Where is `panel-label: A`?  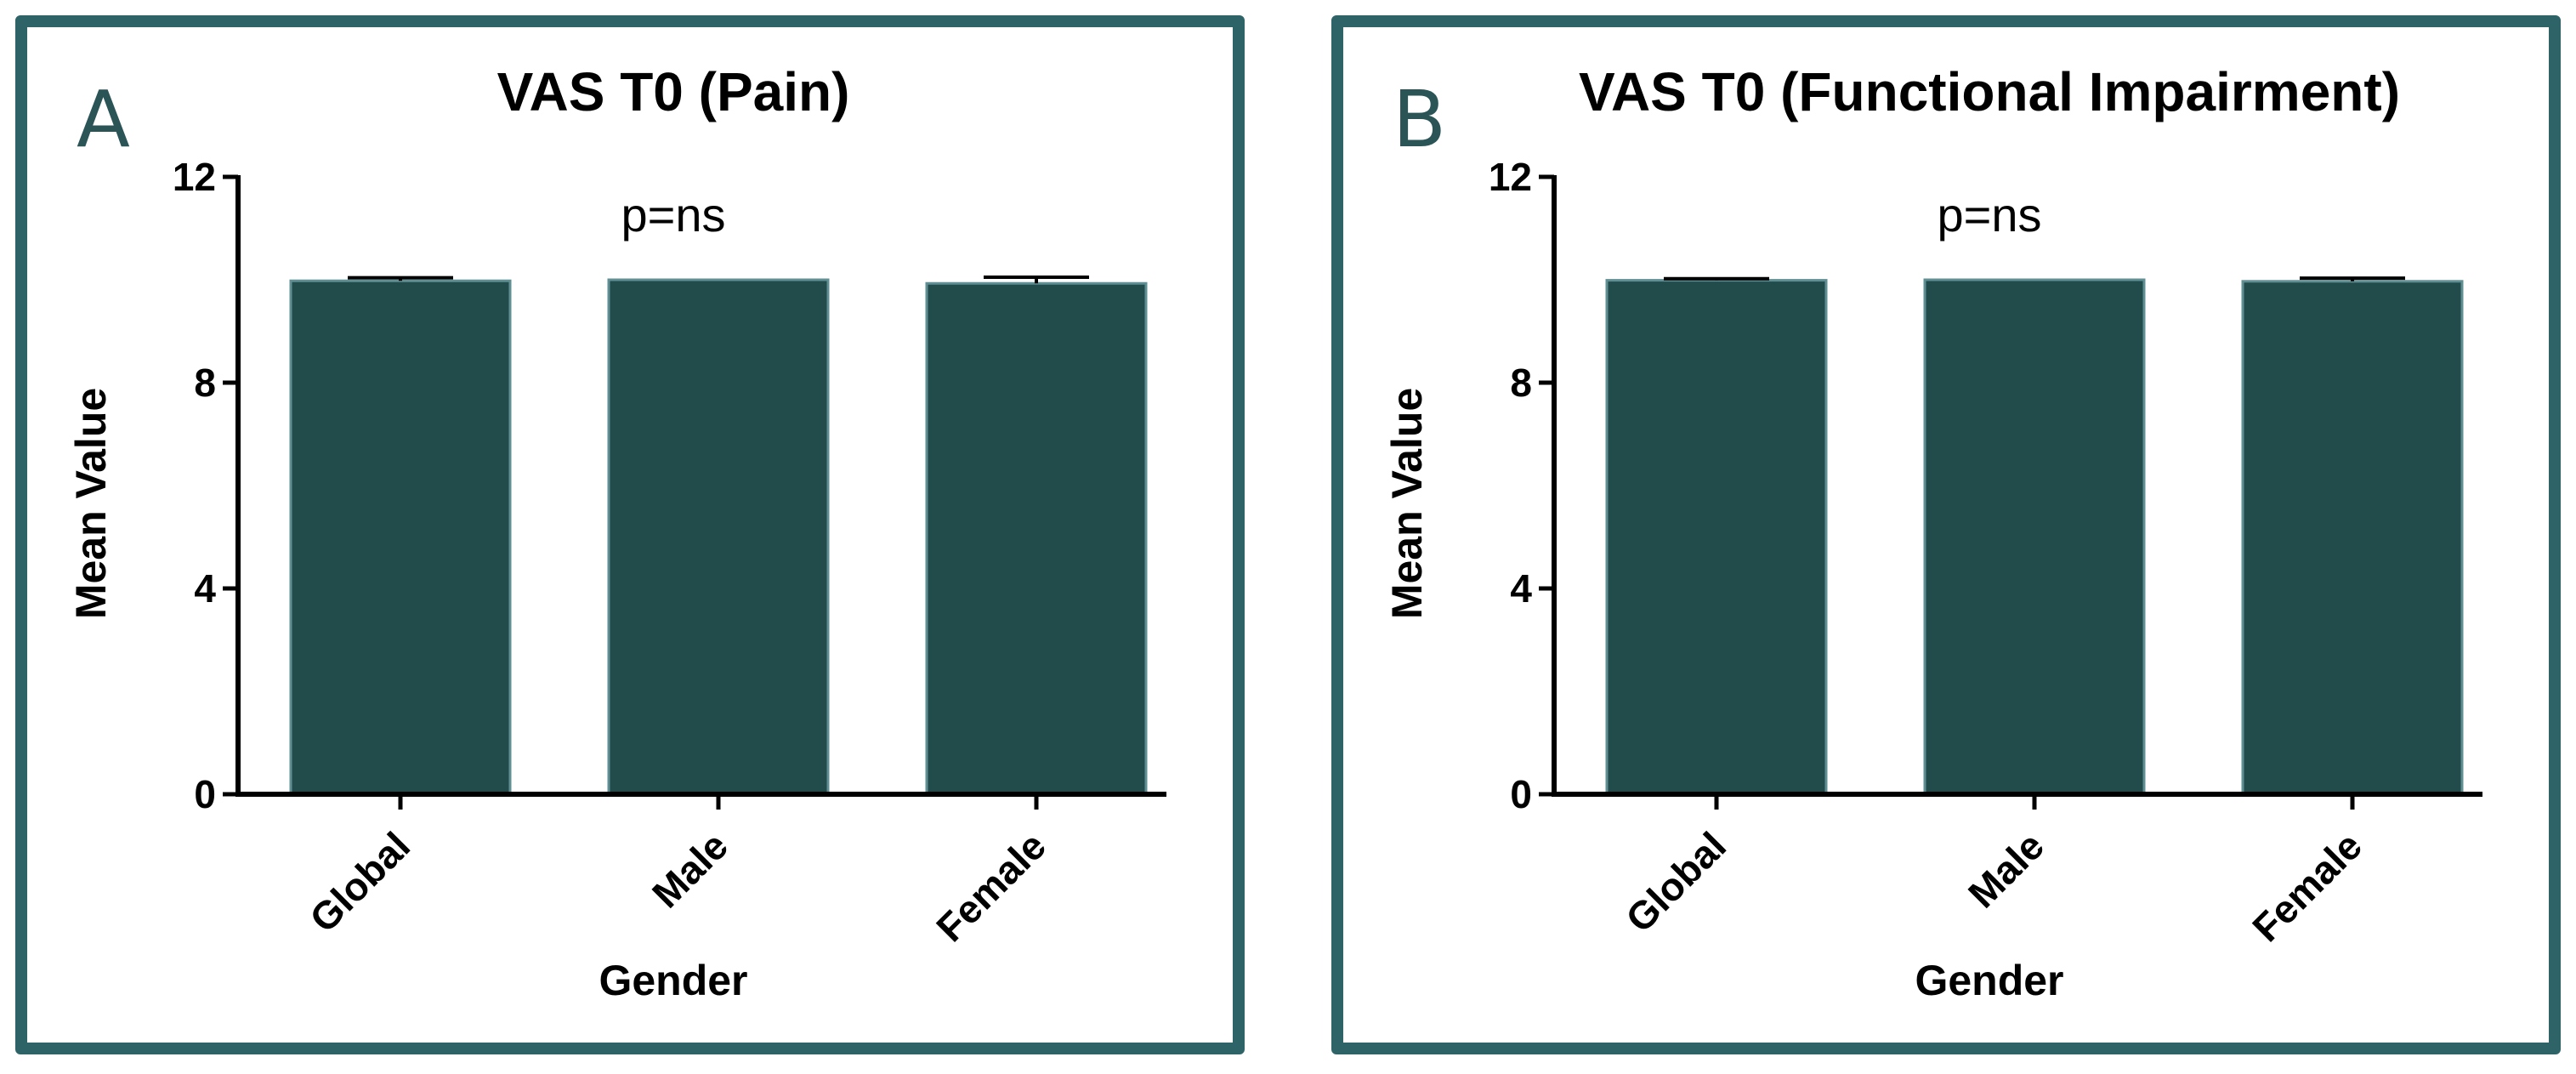 panel-label: A is located at coordinates (104, 119).